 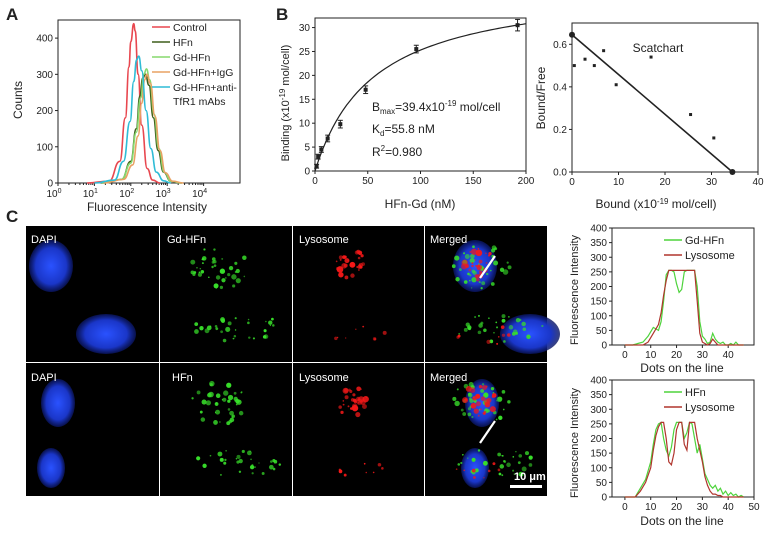 I want to click on scatchard-point, so click(x=651, y=57).